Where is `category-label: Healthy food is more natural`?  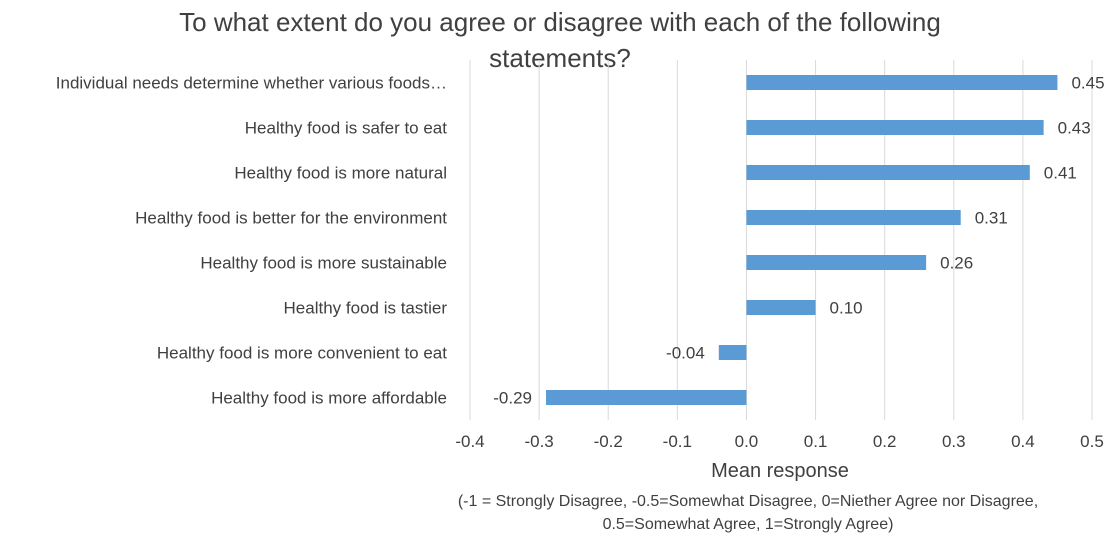 category-label: Healthy food is more natural is located at coordinates (340, 173).